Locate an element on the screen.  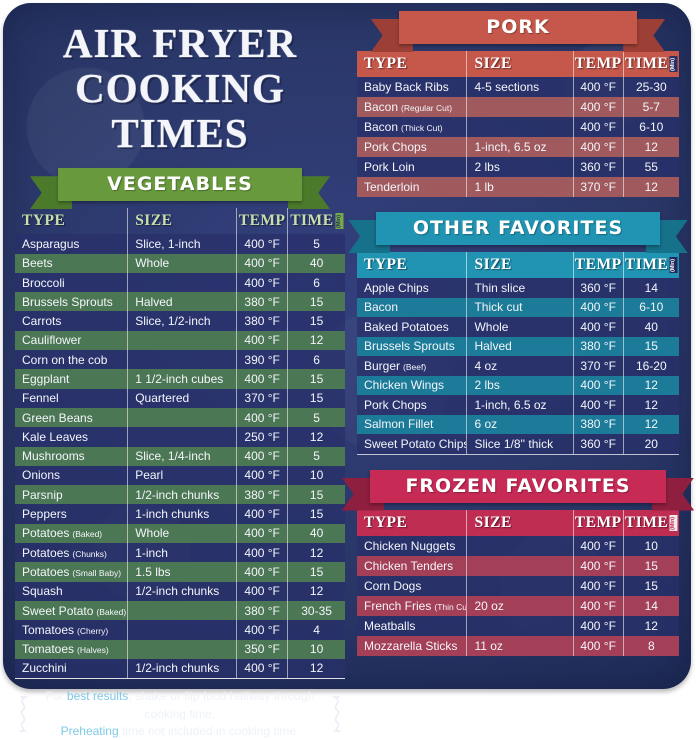
cell-type-name: Potatoes is located at coordinates (46, 571).